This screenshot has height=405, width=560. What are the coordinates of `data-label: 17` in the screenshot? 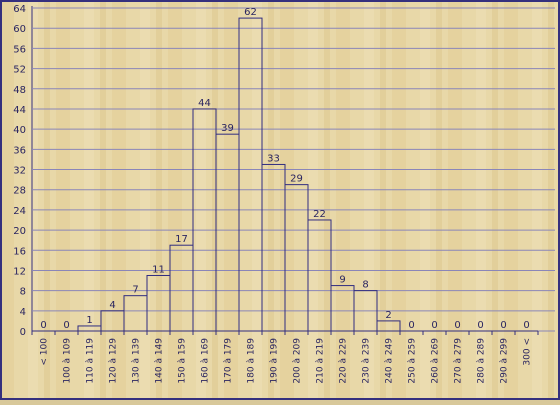 It's located at (181, 239).